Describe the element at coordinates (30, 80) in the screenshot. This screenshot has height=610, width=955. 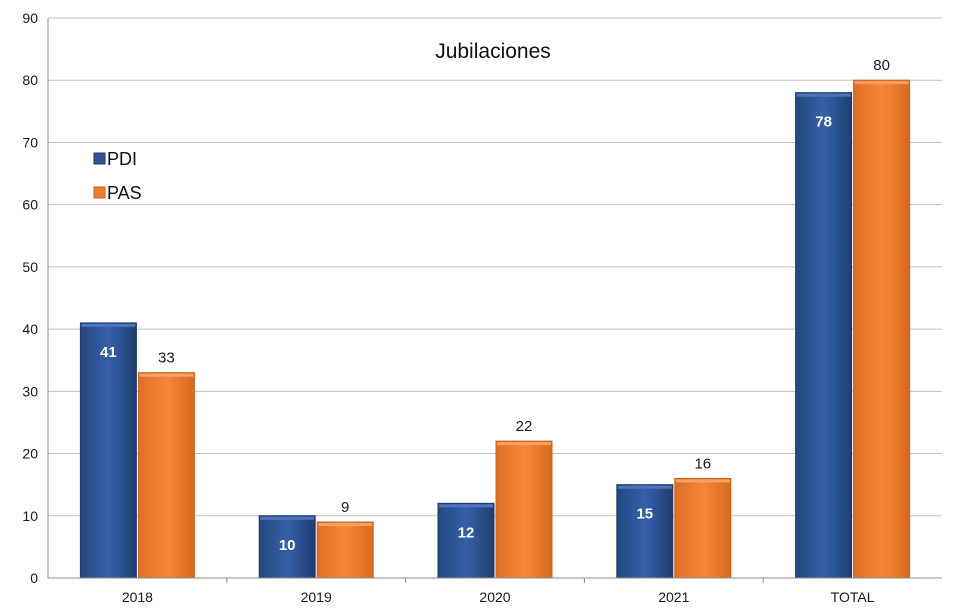
I see `y-tick-label: 80` at that location.